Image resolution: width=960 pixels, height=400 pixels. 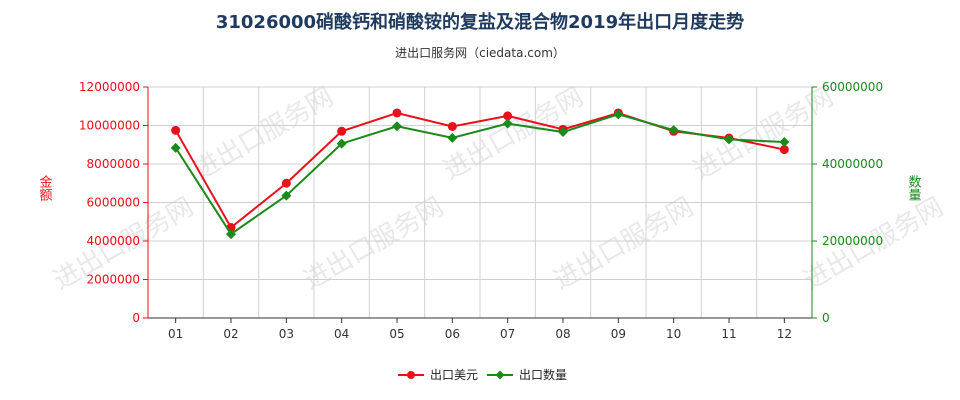 What do you see at coordinates (618, 334) in the screenshot?
I see `x-tick-label: 09` at bounding box center [618, 334].